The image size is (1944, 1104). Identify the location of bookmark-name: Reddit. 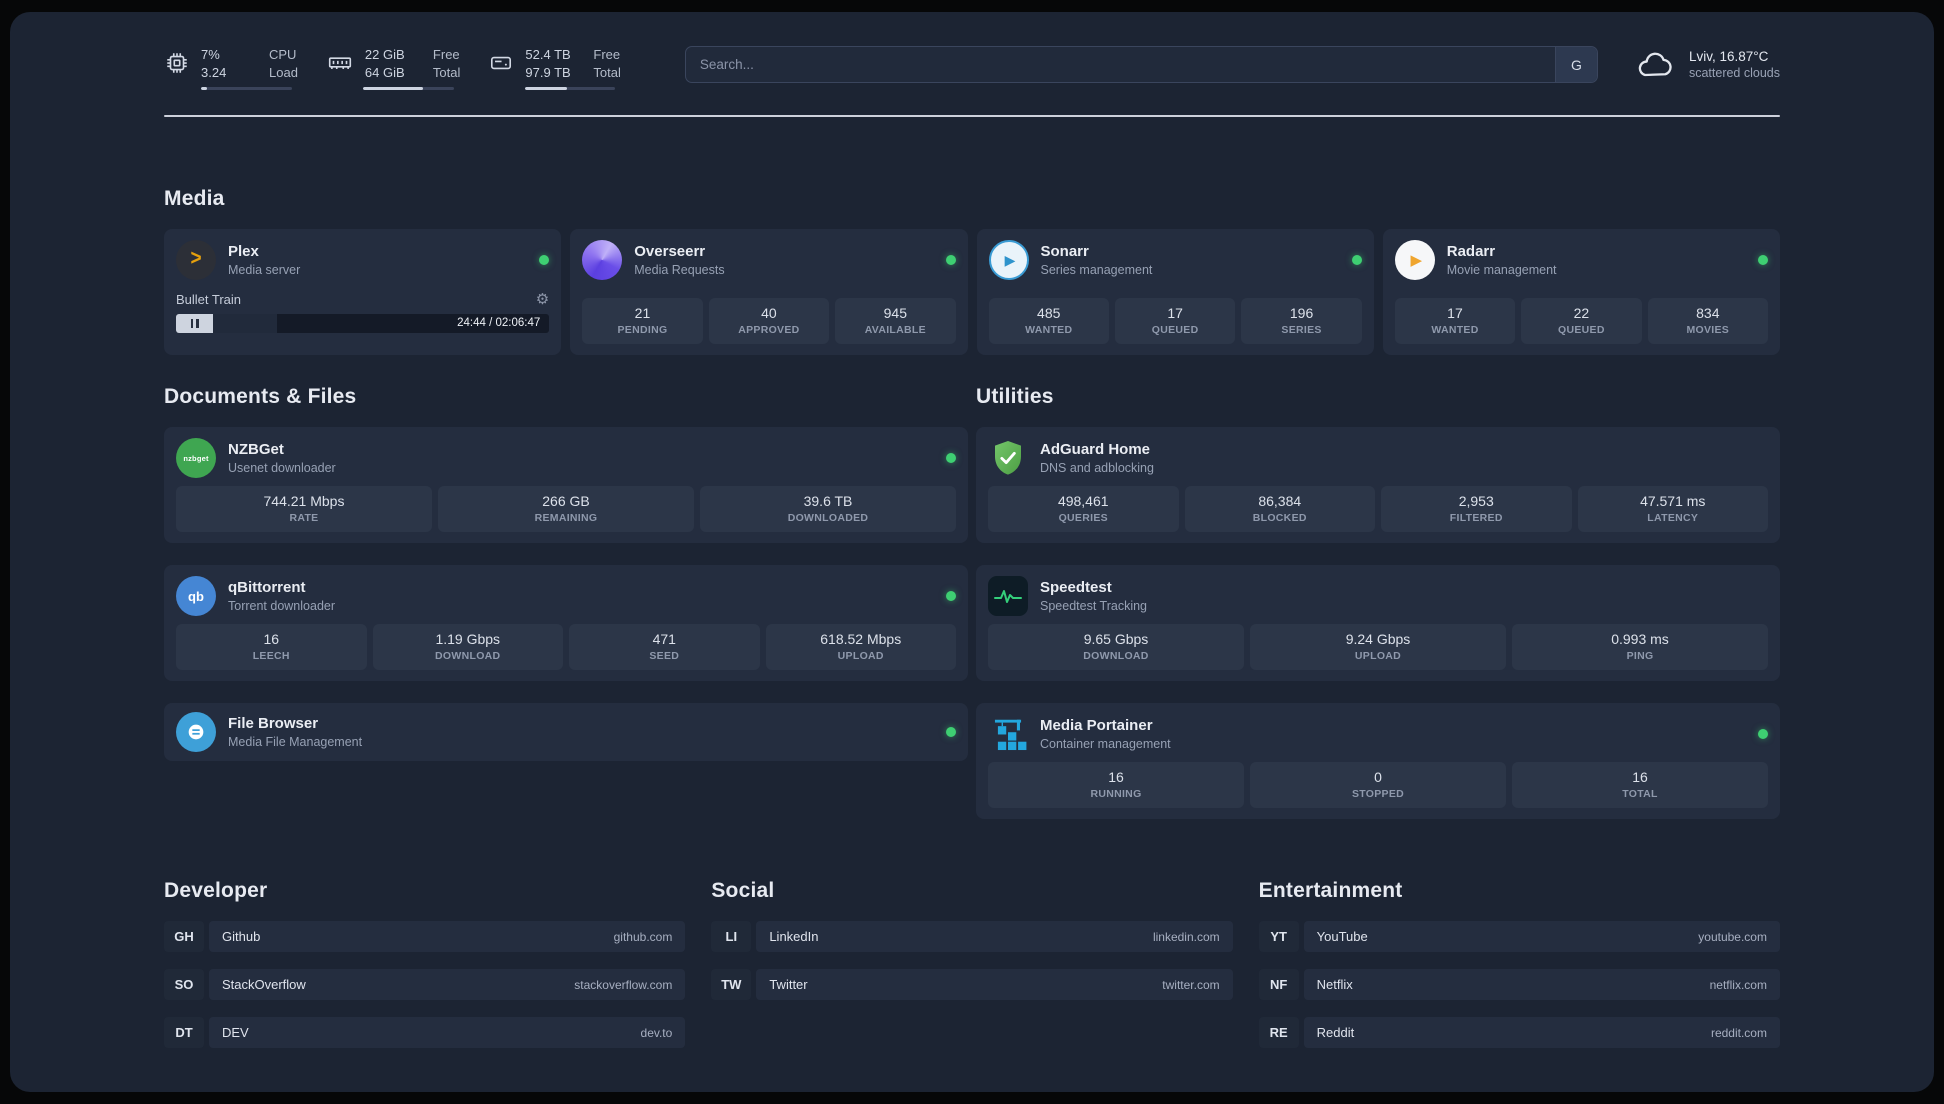
(1335, 1032).